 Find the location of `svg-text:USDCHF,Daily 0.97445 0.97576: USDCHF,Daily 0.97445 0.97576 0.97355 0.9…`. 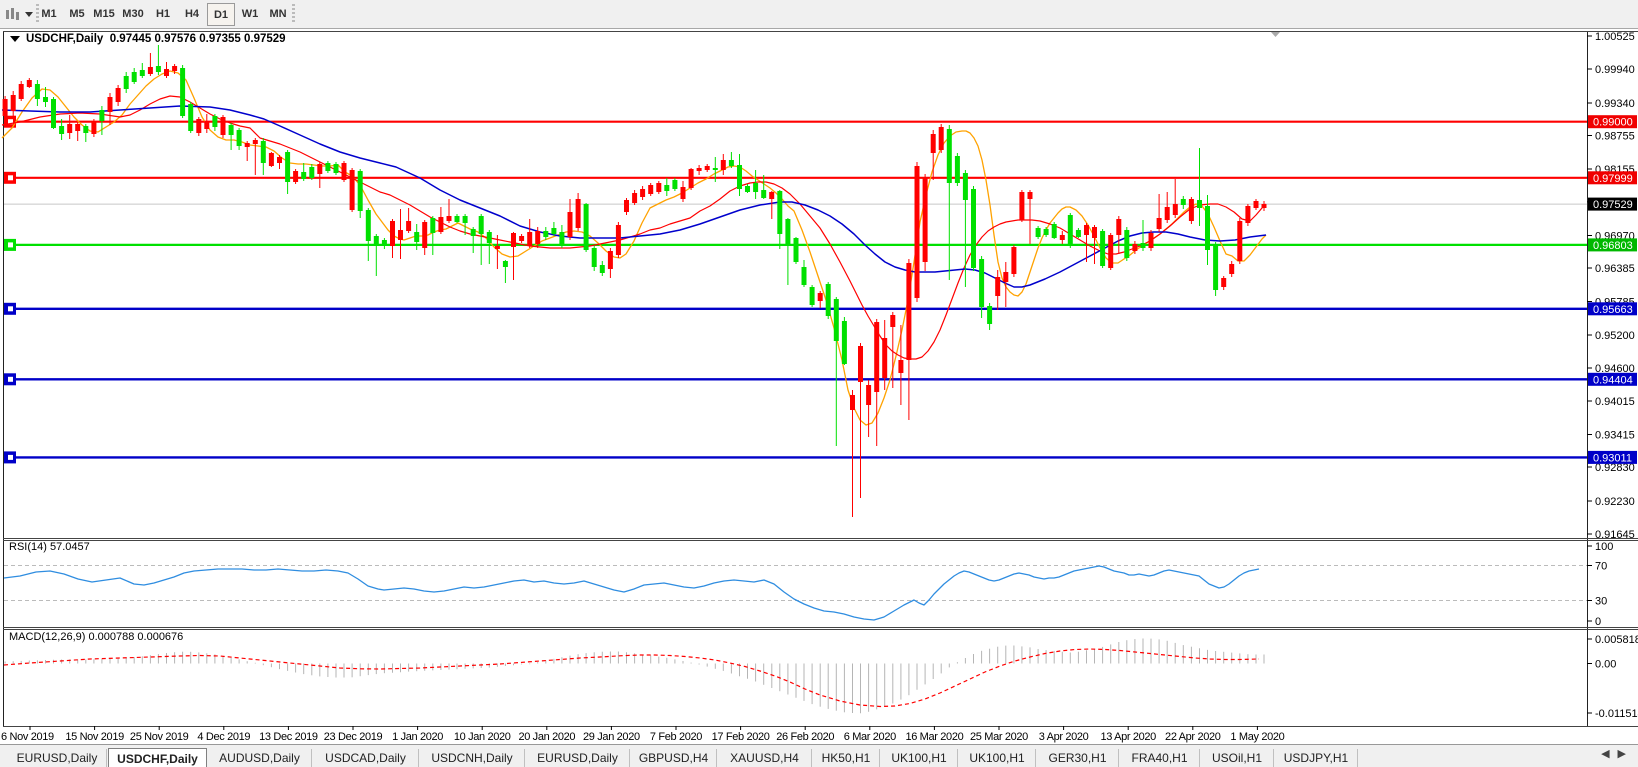

svg-text:USDCHF,Daily 0.97445 0.97576: USDCHF,Daily 0.97445 0.97576 0.97355 0.9… is located at coordinates (156, 39).